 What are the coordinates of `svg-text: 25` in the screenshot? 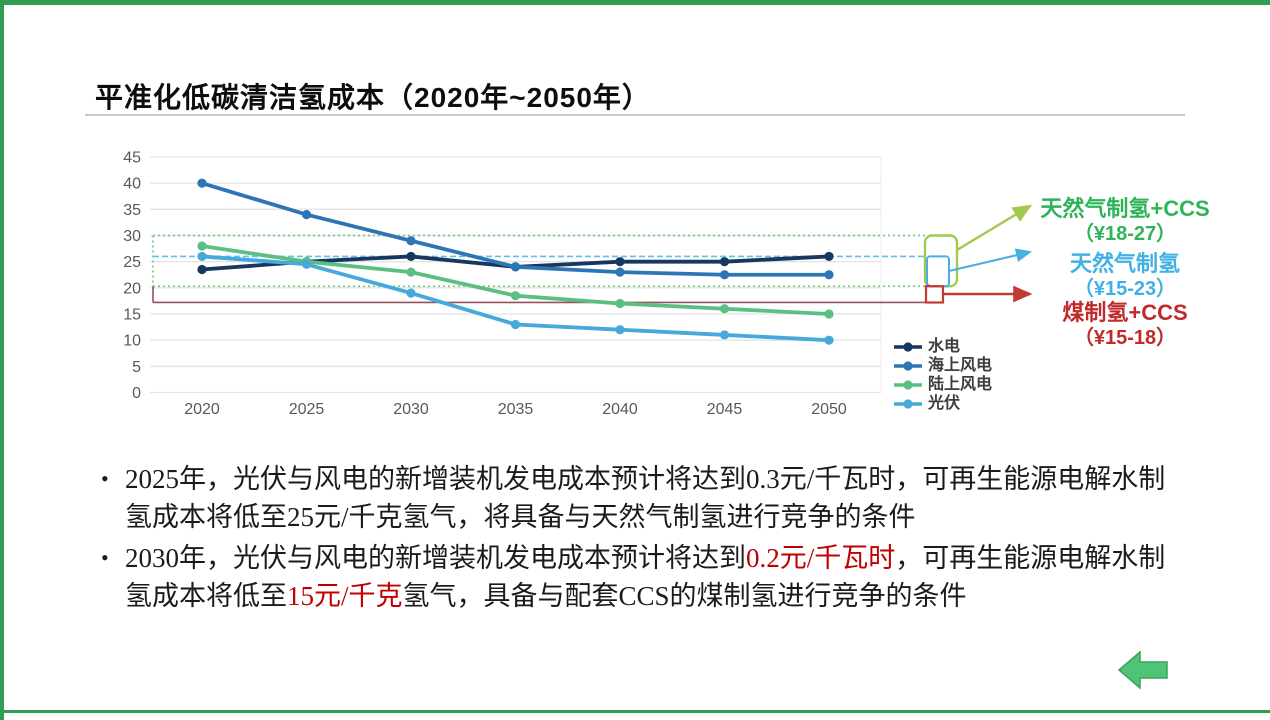 It's located at (132, 262).